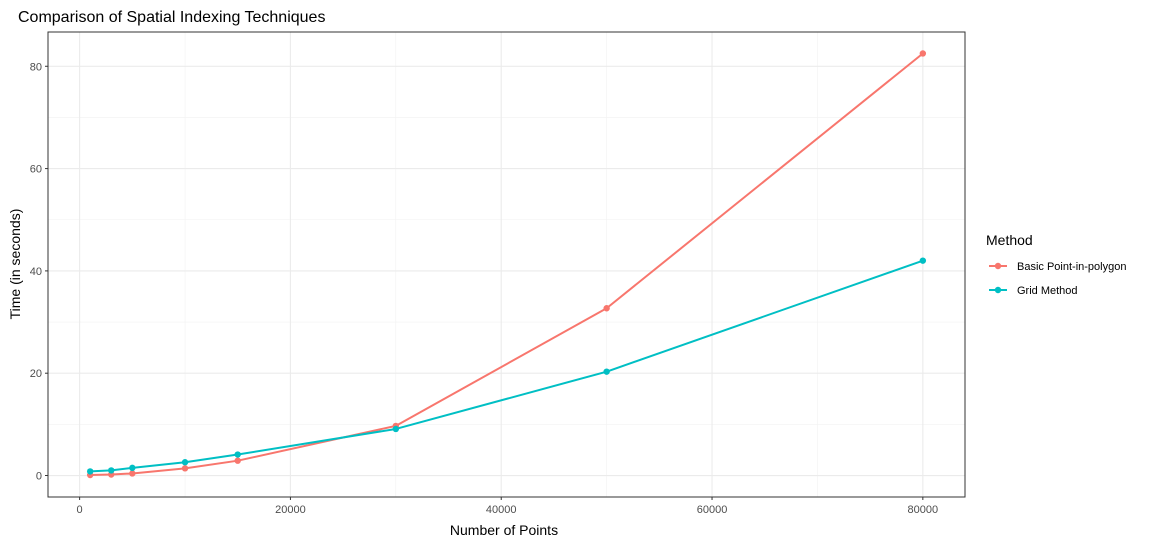 This screenshot has width=1155, height=545. I want to click on y-tick-label: 80, so click(36, 67).